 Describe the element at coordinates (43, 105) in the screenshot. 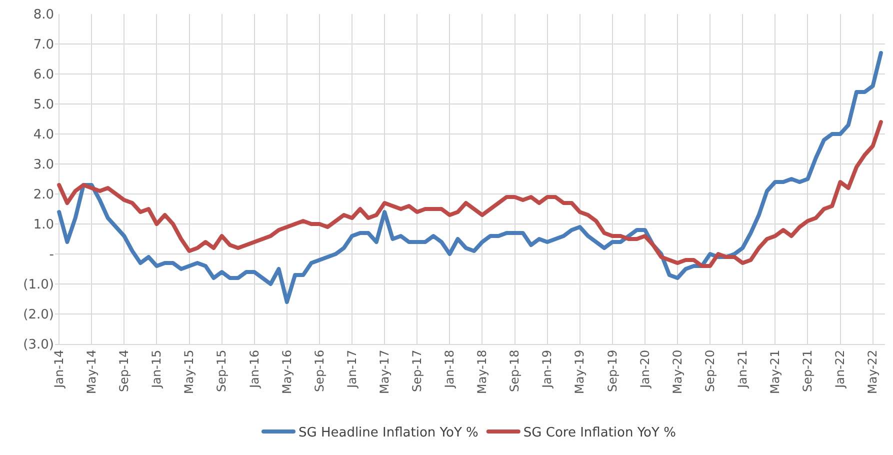

I see `y-tick-label: 5.0` at that location.